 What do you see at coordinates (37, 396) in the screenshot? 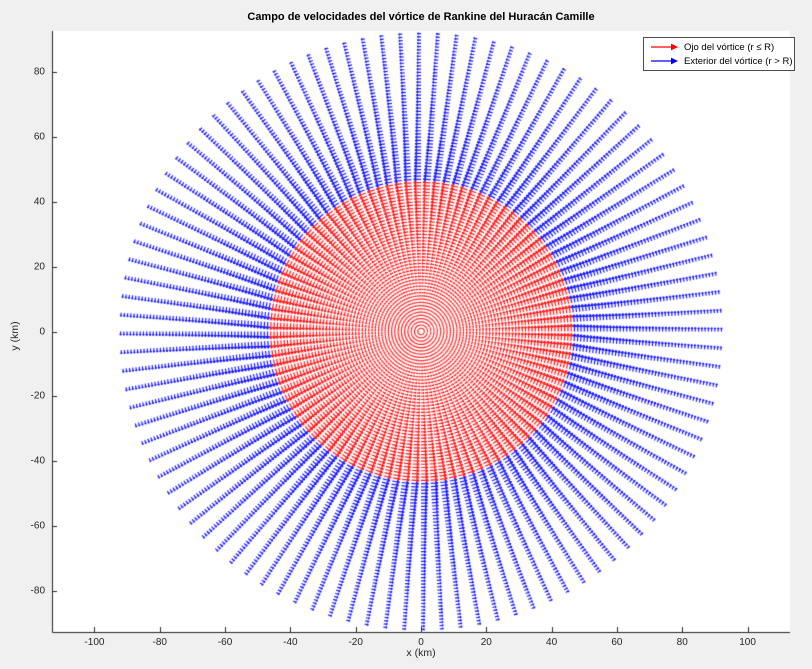
I see `y-tick-label: -20` at bounding box center [37, 396].